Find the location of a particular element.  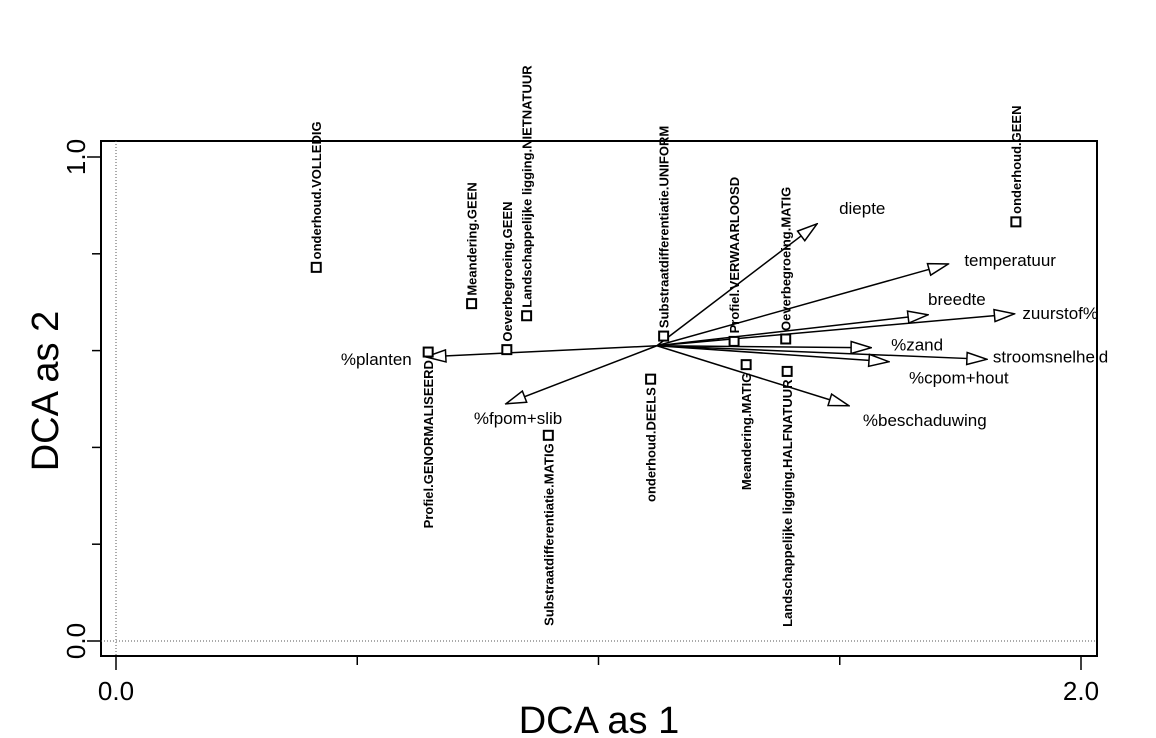

y-tick-label: 1.0 is located at coordinates (76, 157).